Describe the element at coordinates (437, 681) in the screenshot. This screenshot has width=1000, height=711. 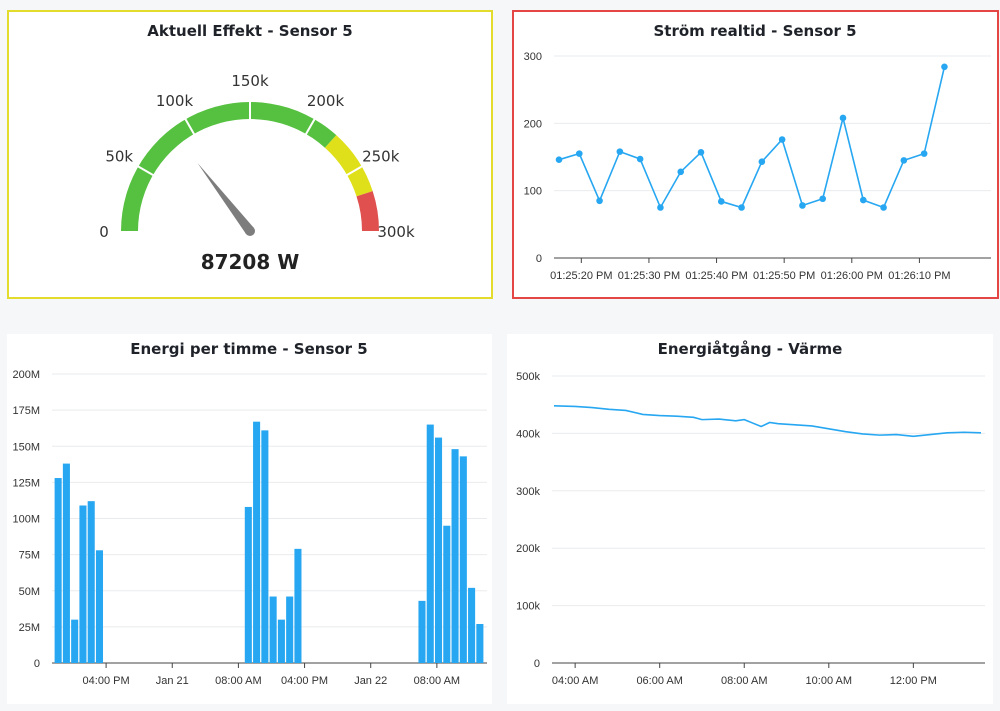
I see `energi-x-tick: 08:00 AM` at that location.